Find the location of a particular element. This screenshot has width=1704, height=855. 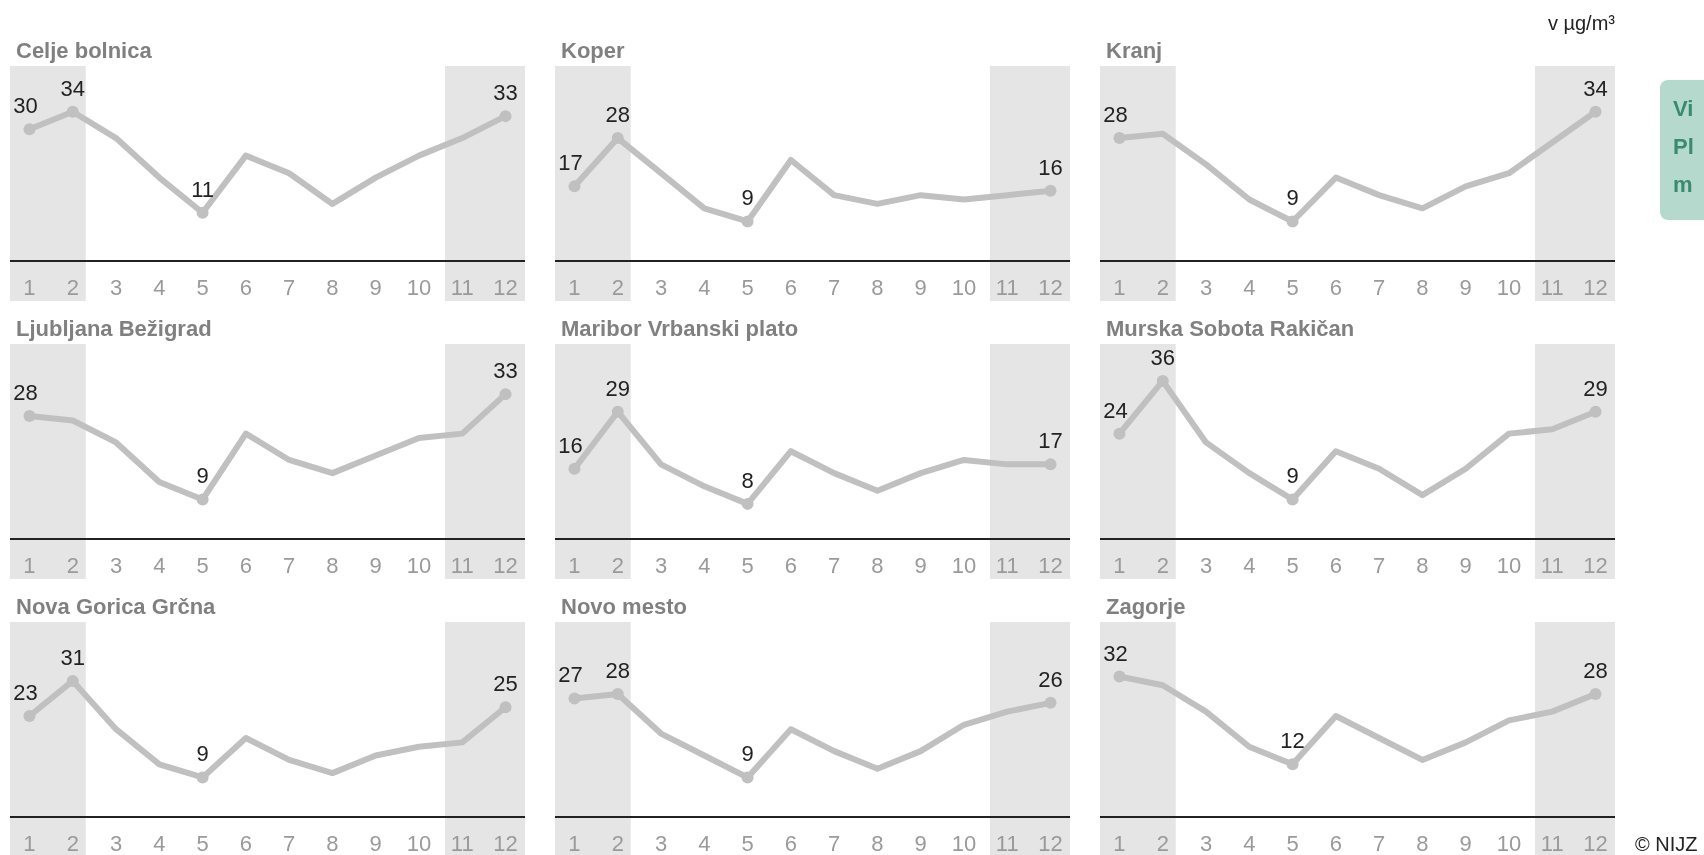

data-label: 25 is located at coordinates (505, 684).